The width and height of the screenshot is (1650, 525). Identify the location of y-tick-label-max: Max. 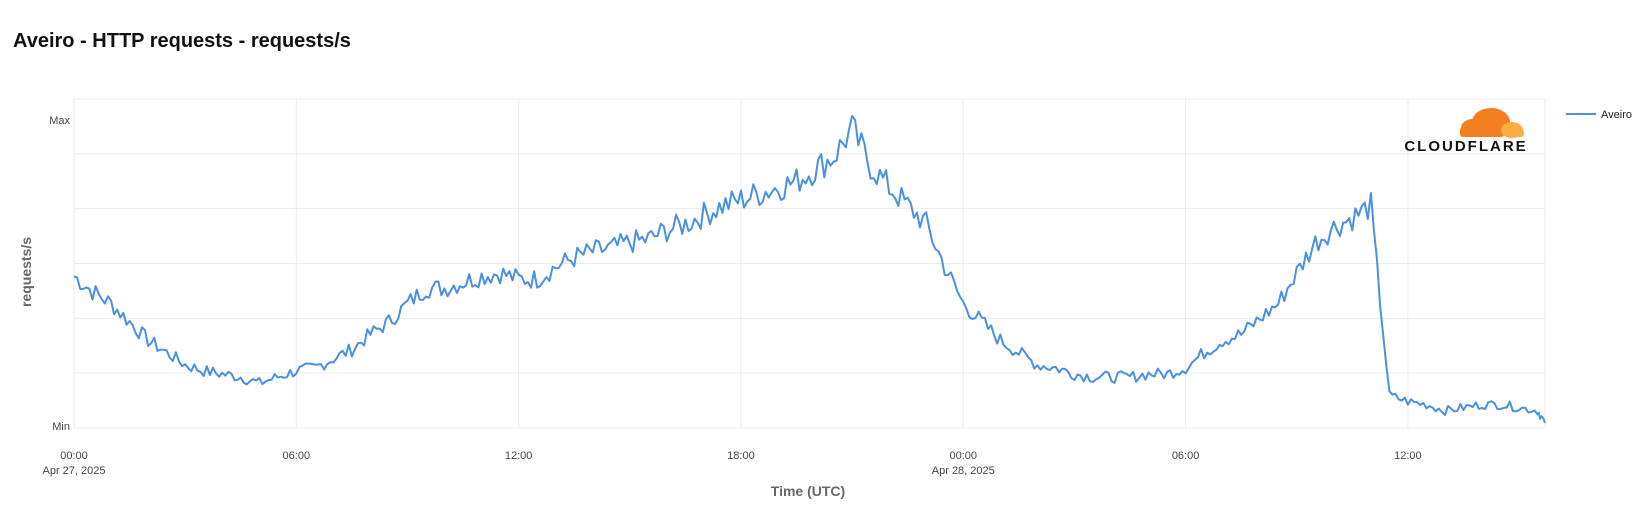
(59, 121).